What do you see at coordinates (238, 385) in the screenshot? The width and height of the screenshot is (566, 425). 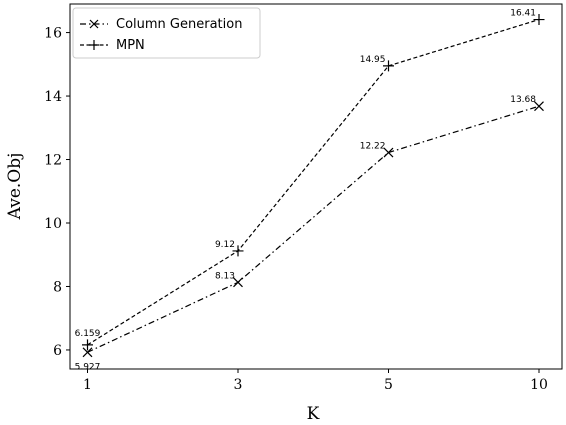 I see `x-tick-label: 3` at bounding box center [238, 385].